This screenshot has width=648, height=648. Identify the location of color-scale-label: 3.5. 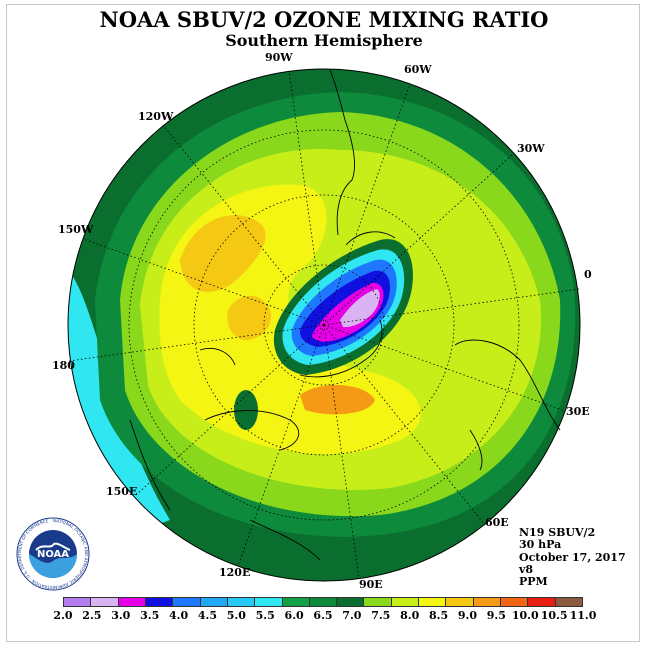
(150, 615).